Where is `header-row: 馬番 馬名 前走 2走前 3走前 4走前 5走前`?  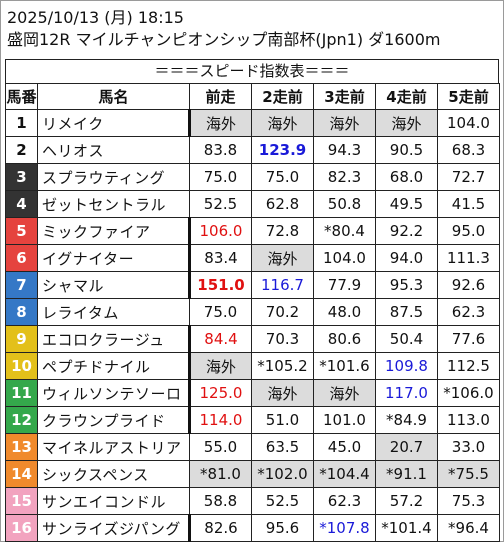 header-row: 馬番 馬名 前走 2走前 3走前 4走前 5走前 is located at coordinates (252, 96).